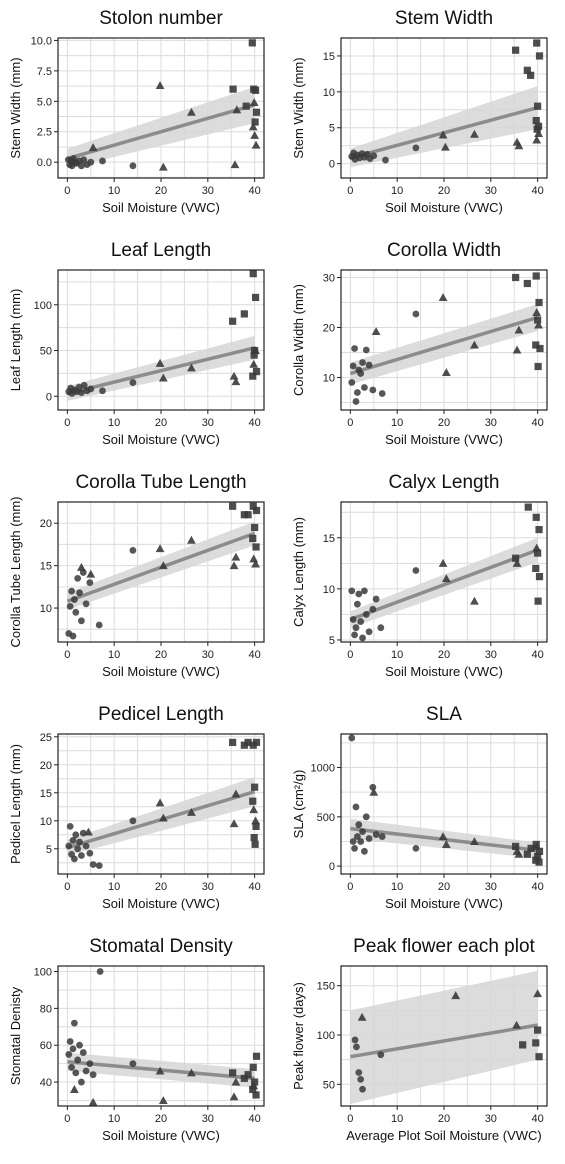 This screenshot has height=1164, width=565. I want to click on y-axis-label: Corolla Width (mm), so click(298, 340).